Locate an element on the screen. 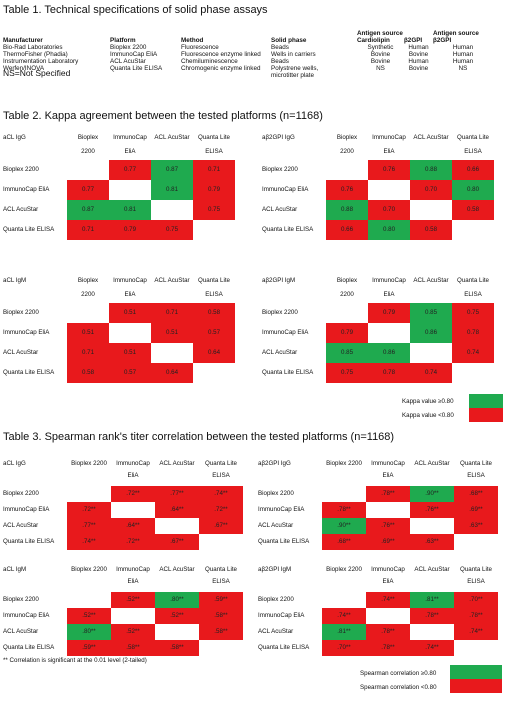 The width and height of the screenshot is (520, 701). matrix-cell: 0.75 is located at coordinates (214, 210).